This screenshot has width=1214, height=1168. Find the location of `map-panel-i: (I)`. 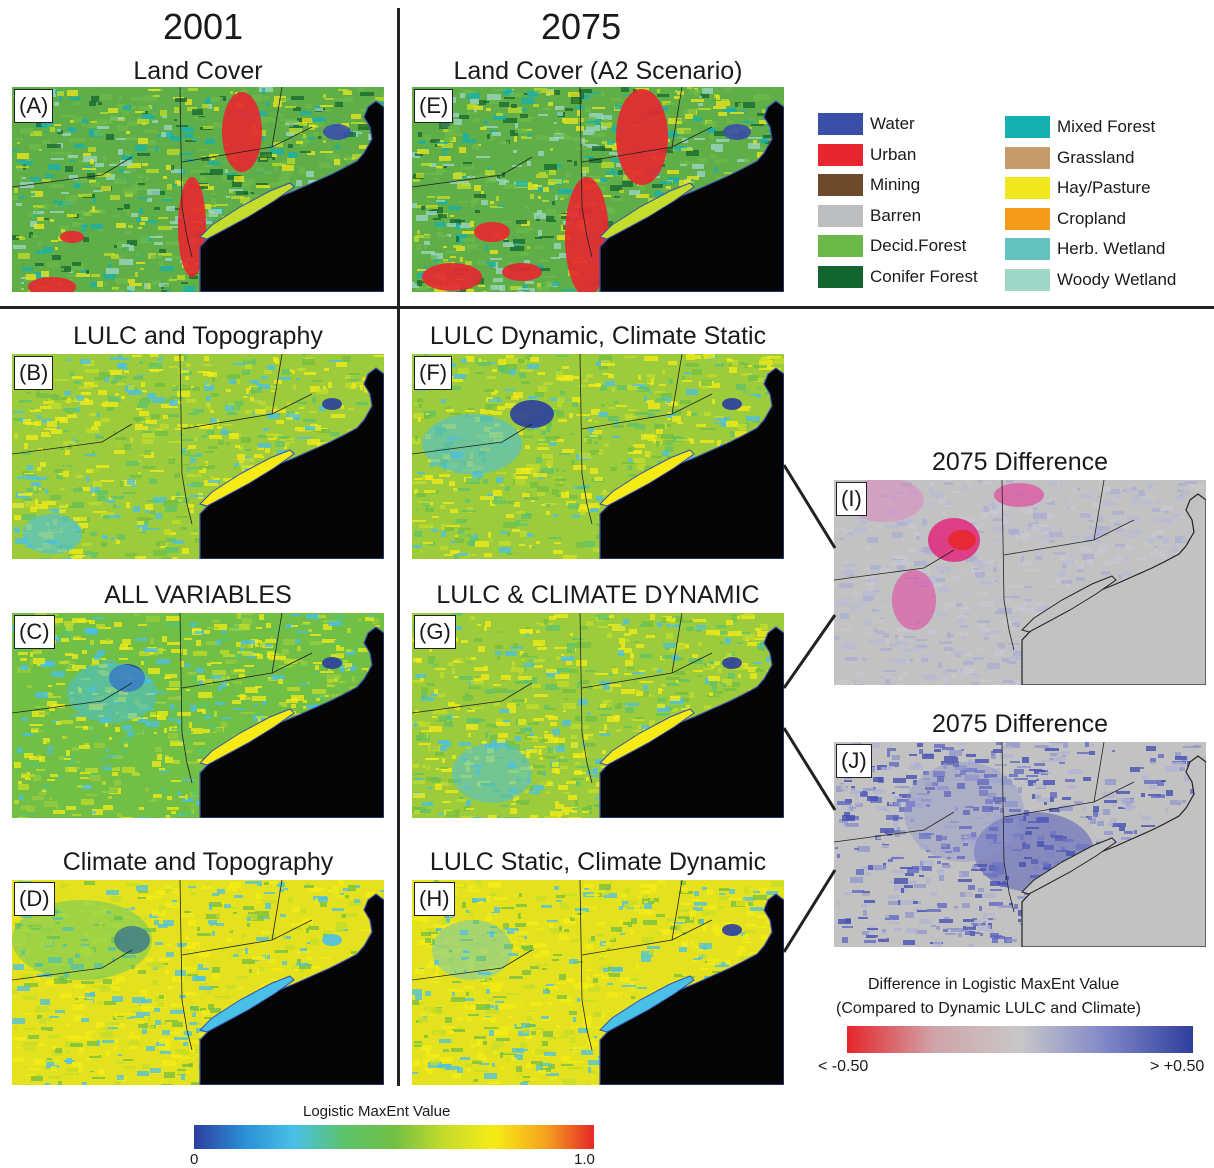

map-panel-i: (I) is located at coordinates (1020, 582).